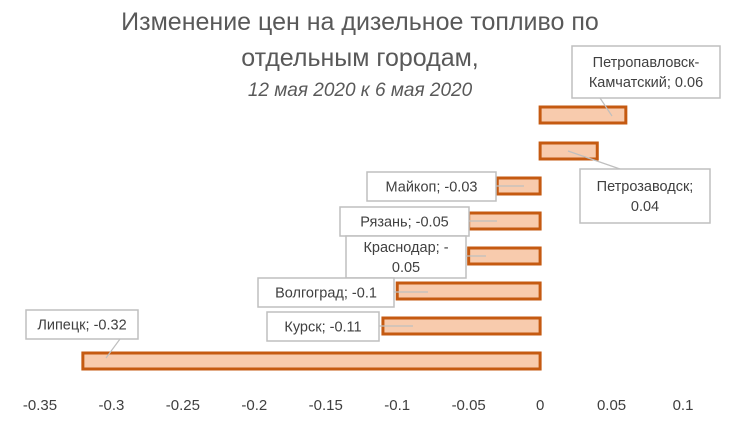  What do you see at coordinates (254, 405) in the screenshot?
I see `x-tick-label: -0.2` at bounding box center [254, 405].